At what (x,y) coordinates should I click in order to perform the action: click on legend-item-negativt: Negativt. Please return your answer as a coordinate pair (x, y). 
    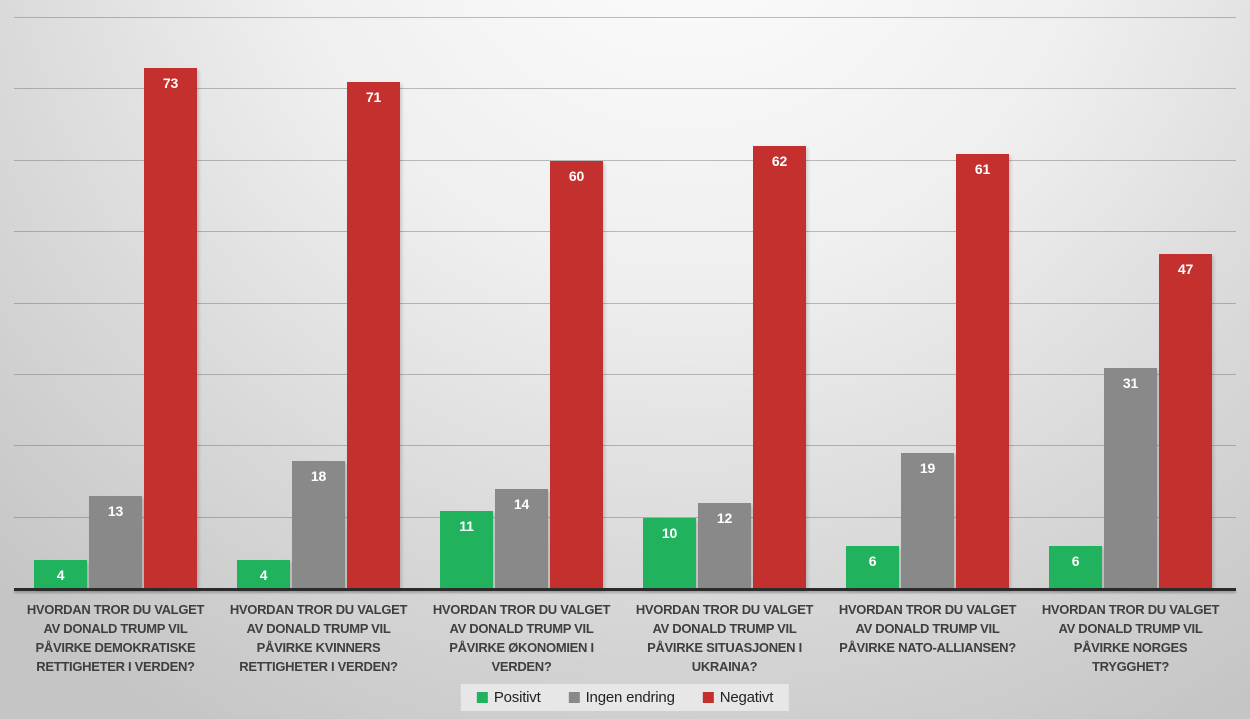
    Looking at the image, I should click on (738, 697).